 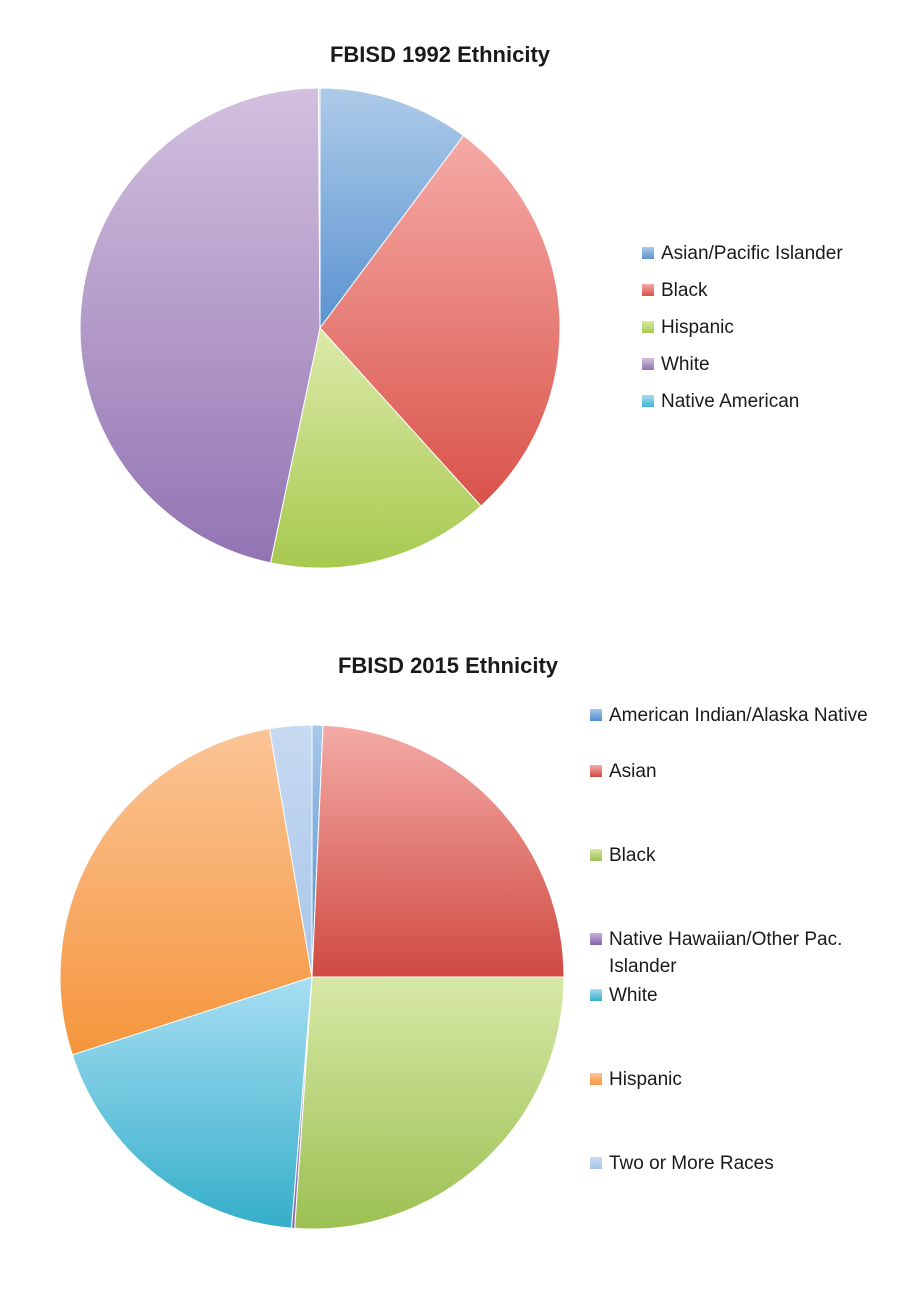 What do you see at coordinates (440, 54) in the screenshot?
I see `chart-title: FBISD 1992 Ethnicity` at bounding box center [440, 54].